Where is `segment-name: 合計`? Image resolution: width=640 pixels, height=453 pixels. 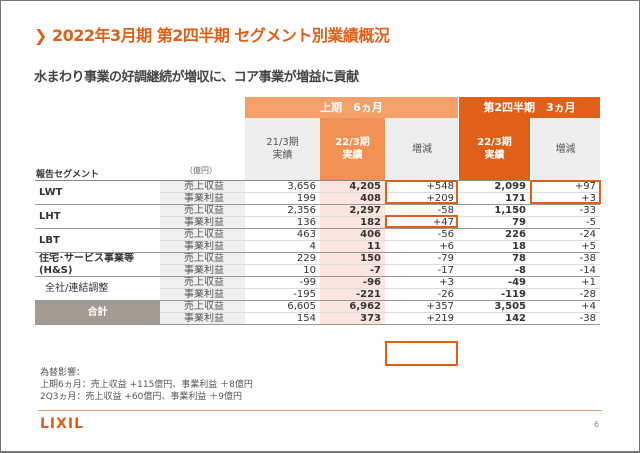 segment-name: 合計 is located at coordinates (97, 312).